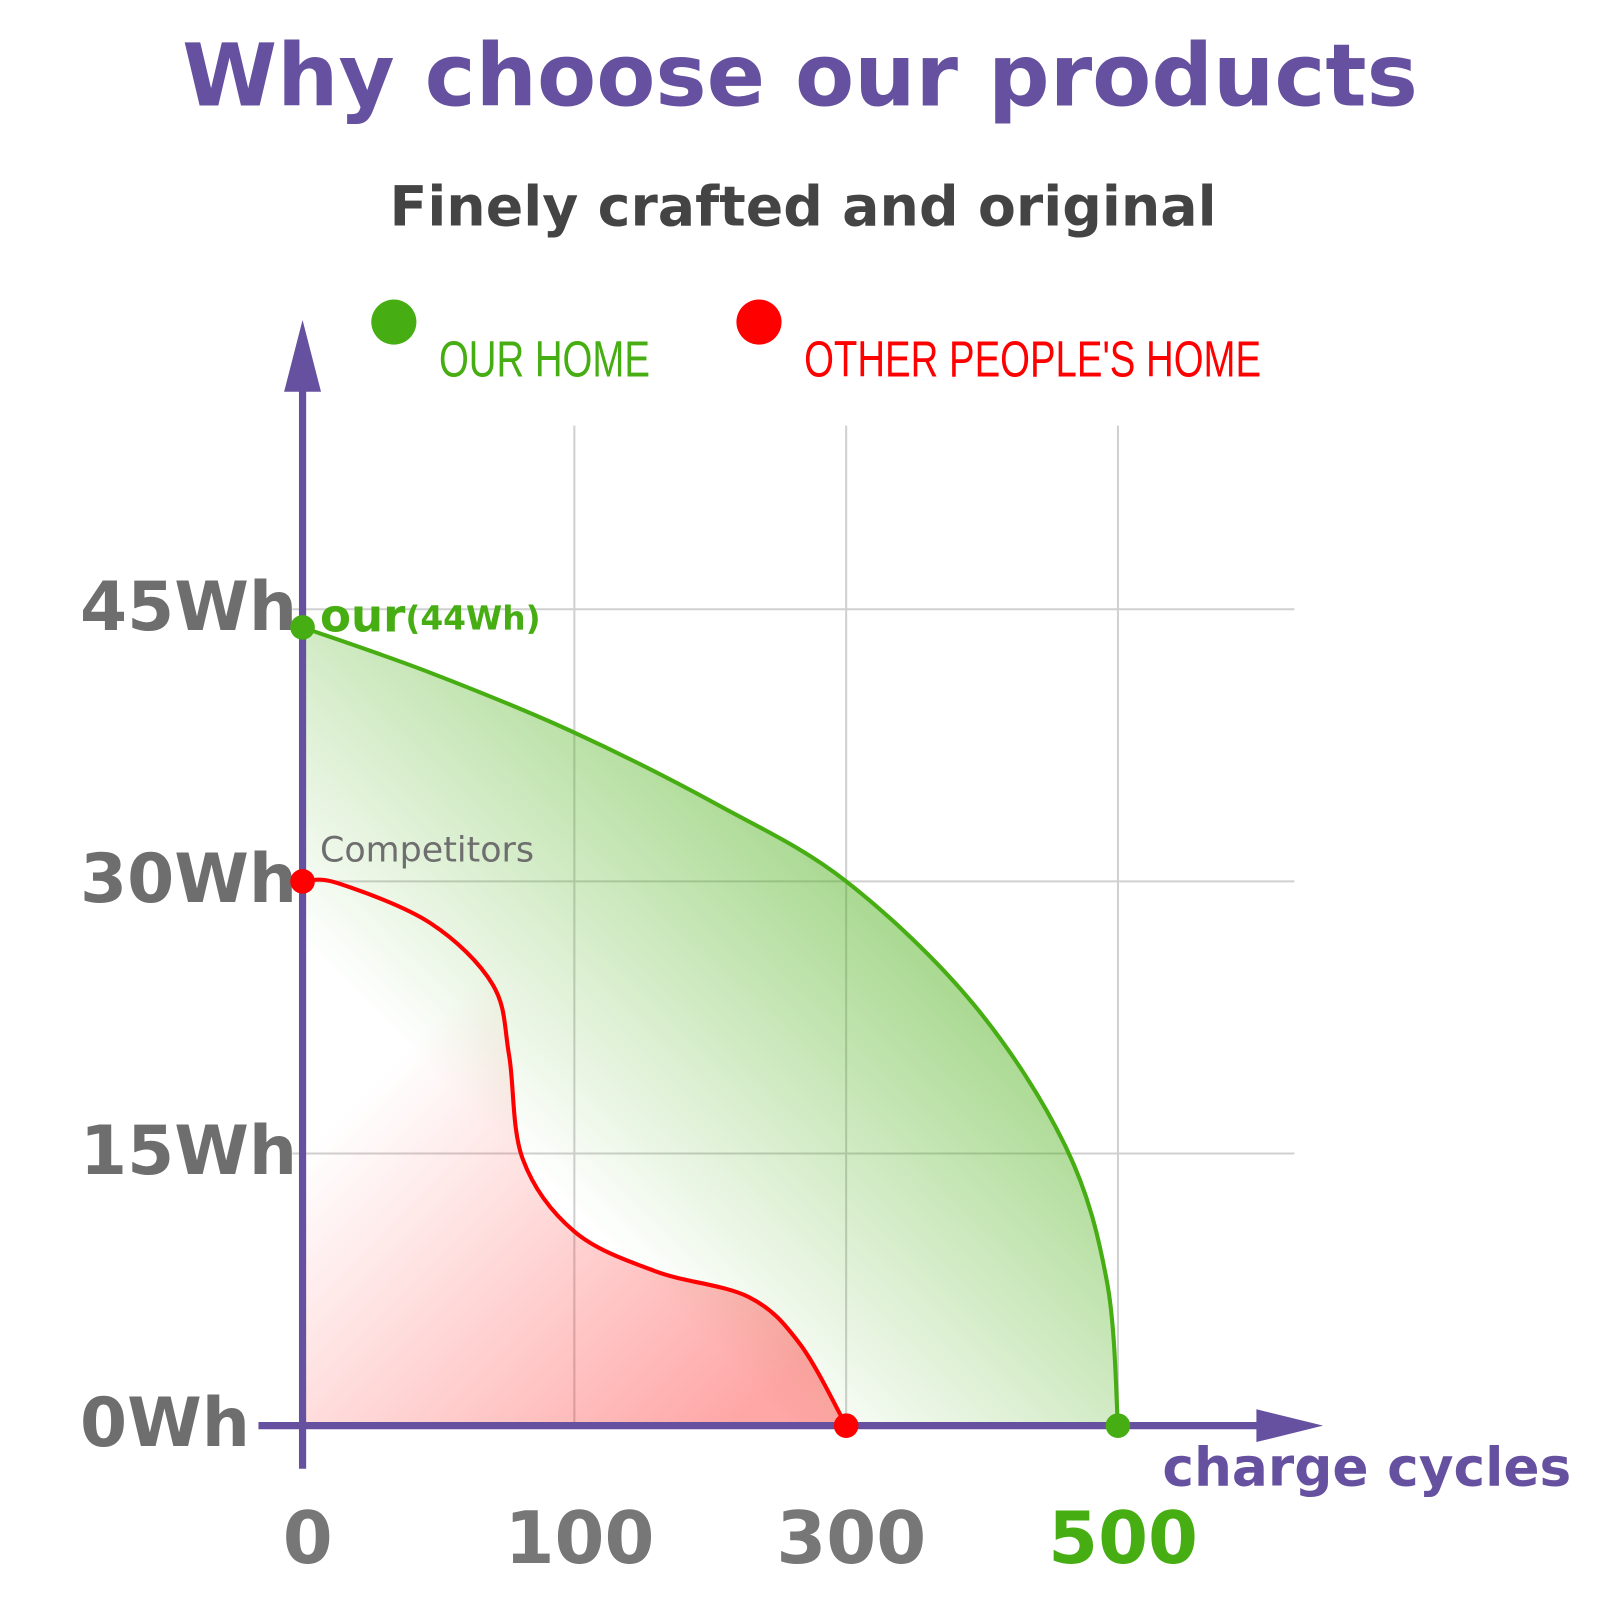 The height and width of the screenshot is (1600, 1600). What do you see at coordinates (188, 878) in the screenshot?
I see `y-tick-label: 30Wh` at bounding box center [188, 878].